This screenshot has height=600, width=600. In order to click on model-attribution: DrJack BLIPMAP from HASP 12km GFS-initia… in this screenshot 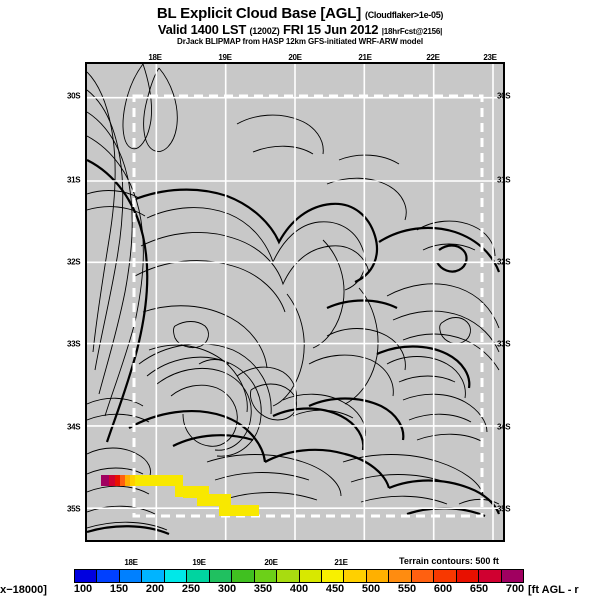, I will do `click(300, 42)`.